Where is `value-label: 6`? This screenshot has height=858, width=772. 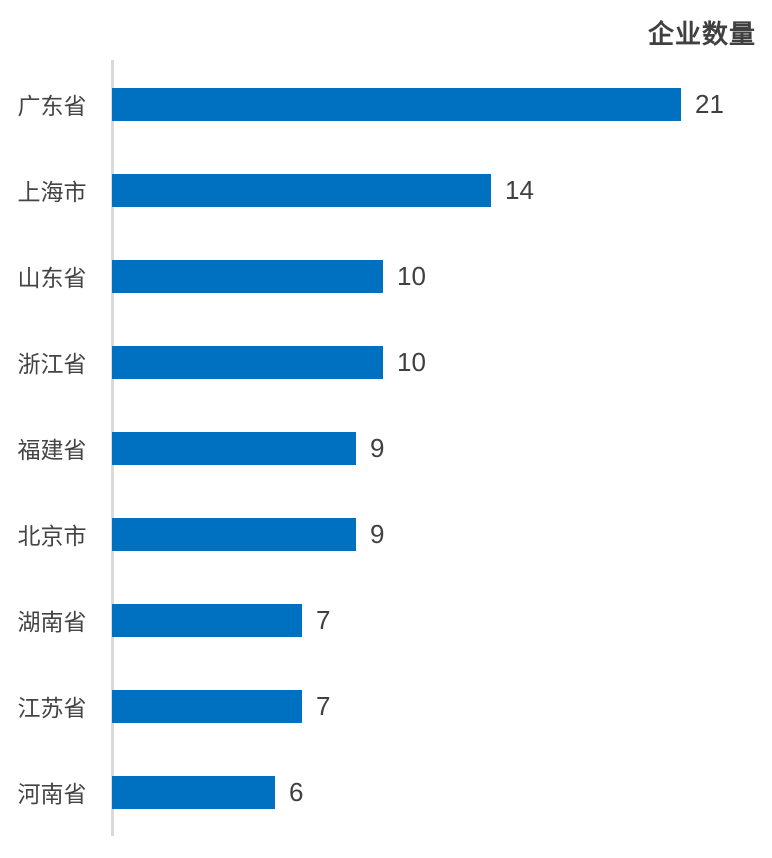 value-label: 6 is located at coordinates (296, 791).